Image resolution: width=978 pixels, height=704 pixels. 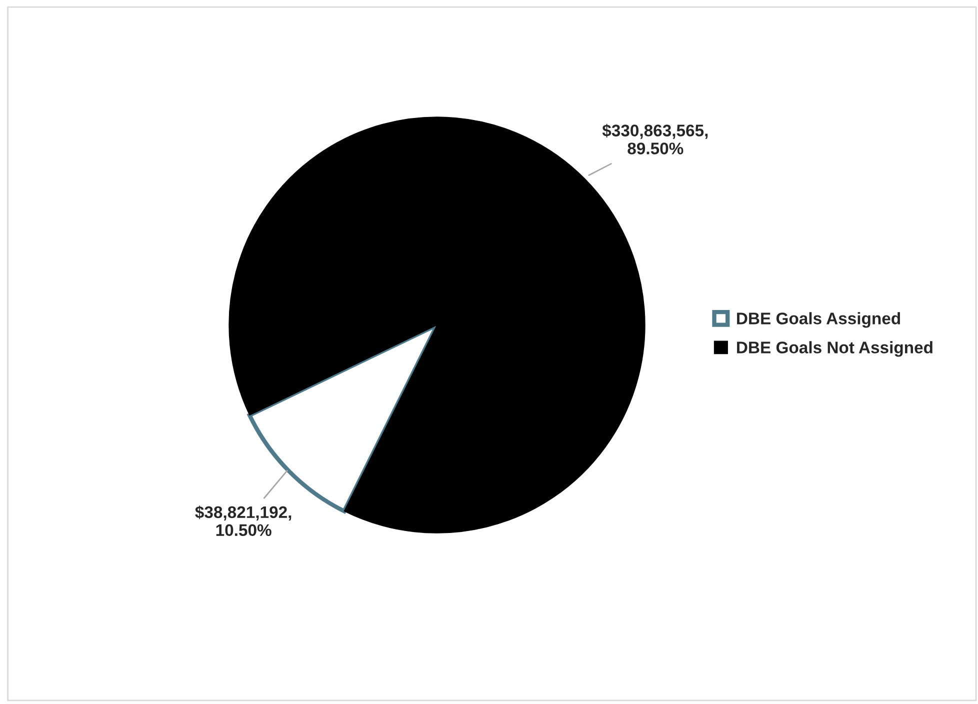 I want to click on data-label: $330,863,565, 89.50%, so click(x=655, y=139).